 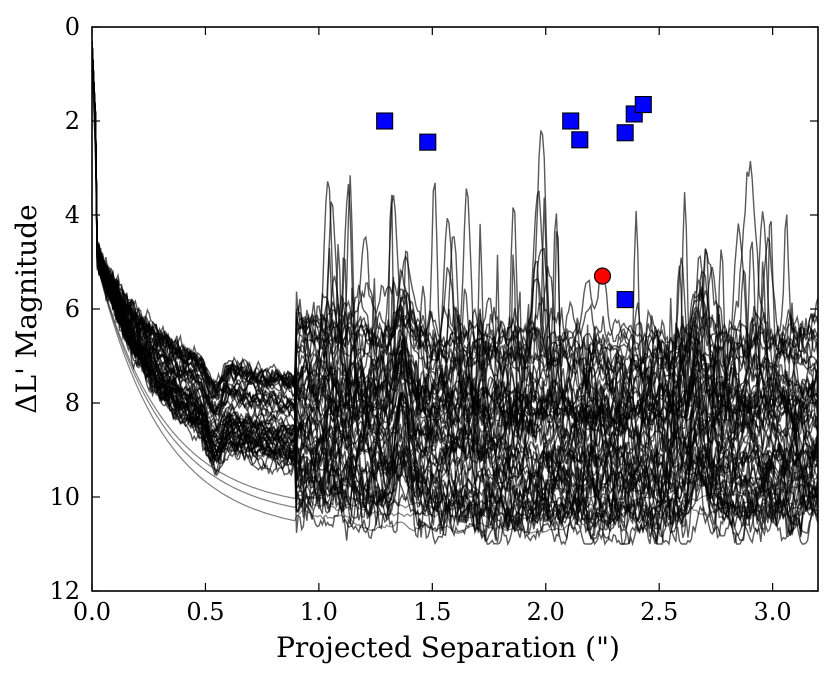 I want to click on y-tick-label: 2, so click(x=72, y=121).